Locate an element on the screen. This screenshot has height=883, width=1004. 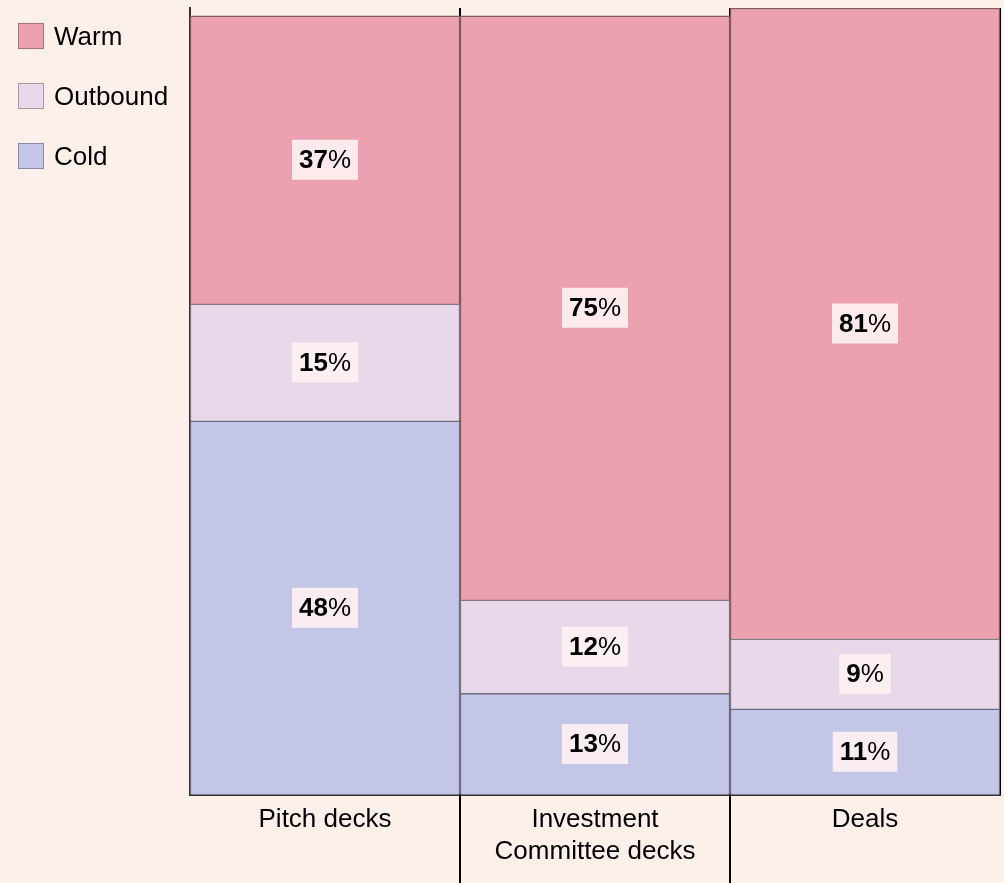
data-label: 48% is located at coordinates (325, 606).